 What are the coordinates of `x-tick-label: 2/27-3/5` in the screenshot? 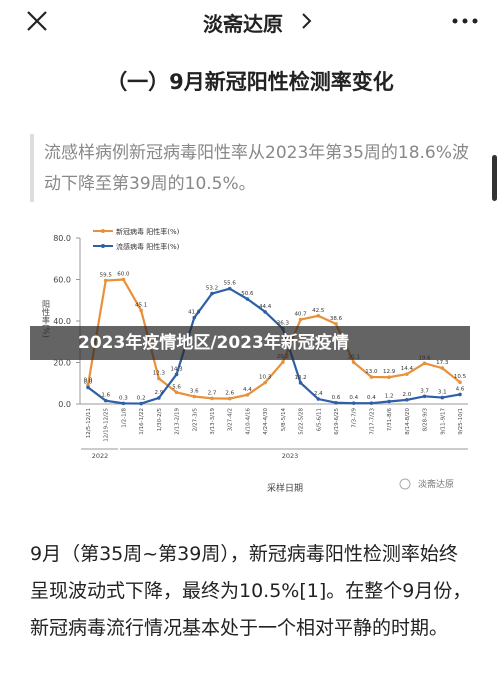 It's located at (195, 419).